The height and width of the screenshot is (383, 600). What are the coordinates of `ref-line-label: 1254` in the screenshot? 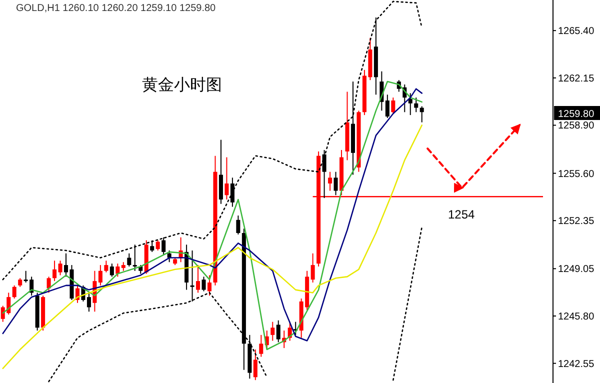 It's located at (462, 215).